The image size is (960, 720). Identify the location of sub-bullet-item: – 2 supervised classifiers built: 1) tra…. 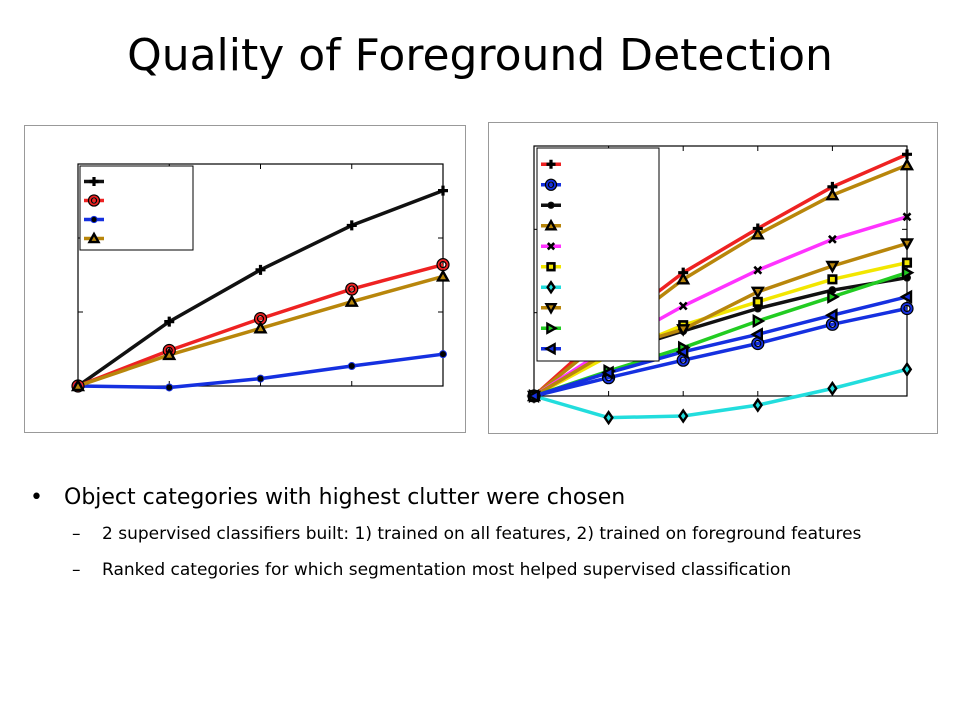
(496, 534).